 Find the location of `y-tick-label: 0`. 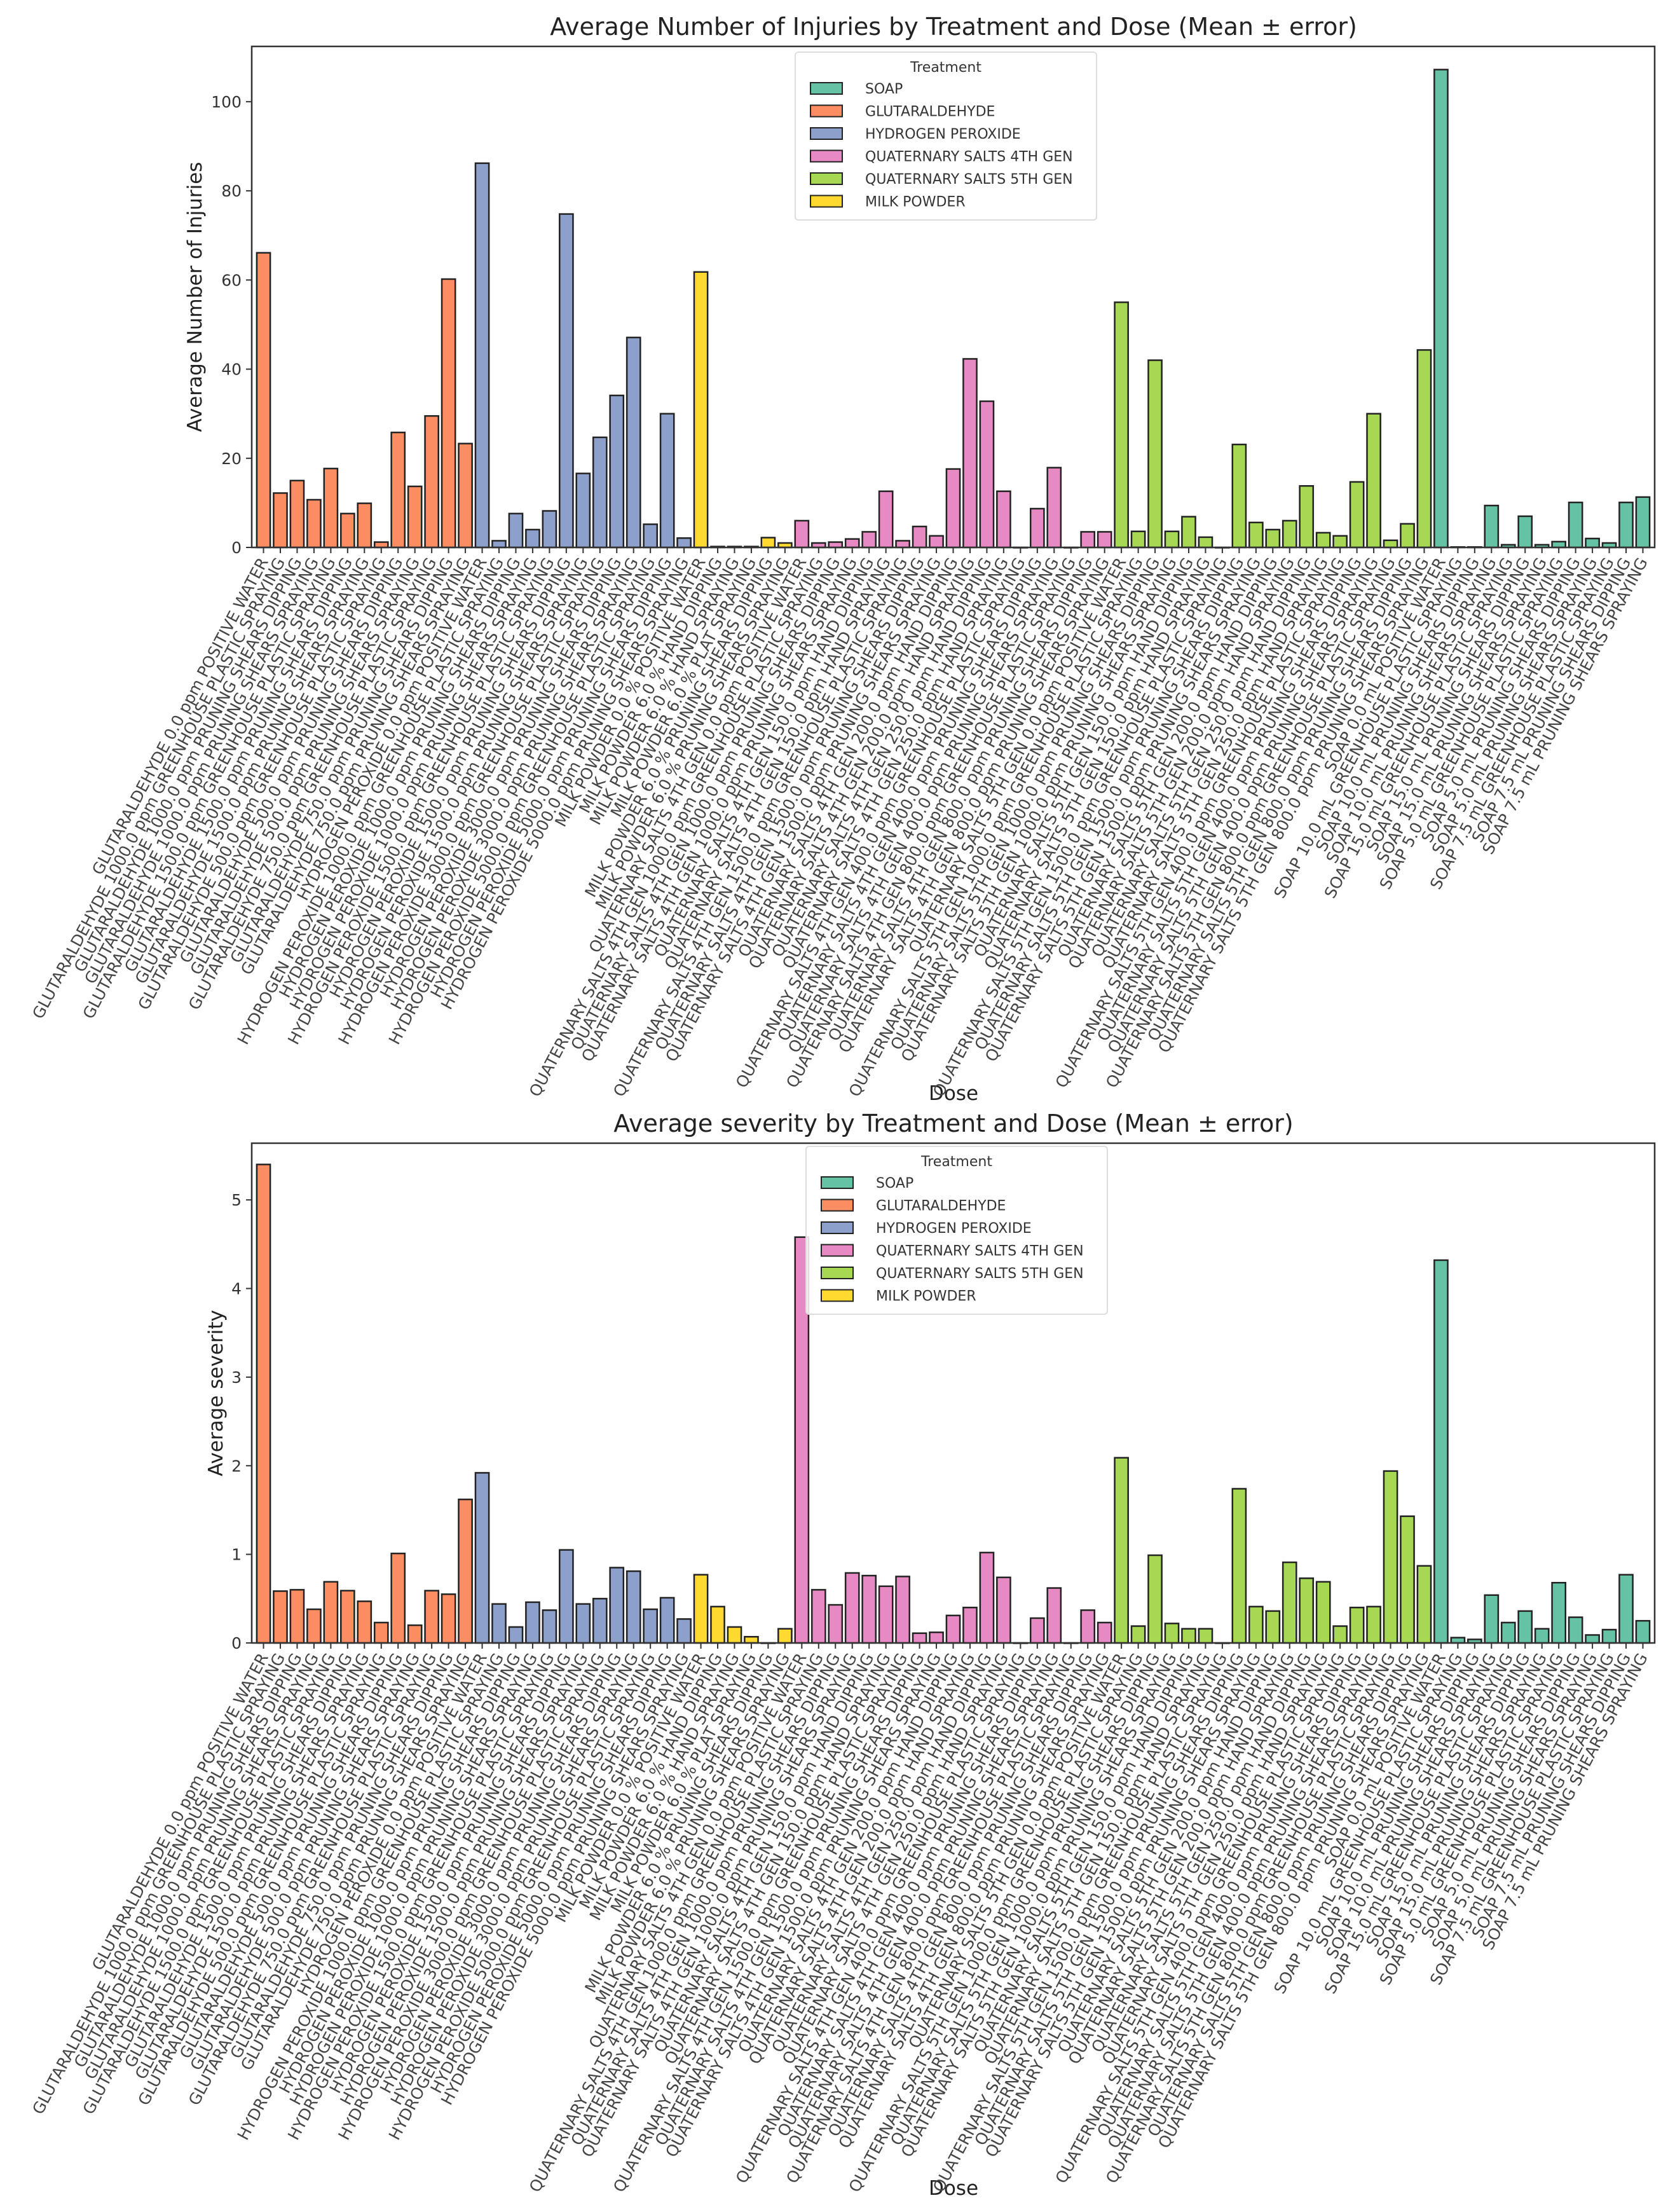

y-tick-label: 0 is located at coordinates (236, 548).